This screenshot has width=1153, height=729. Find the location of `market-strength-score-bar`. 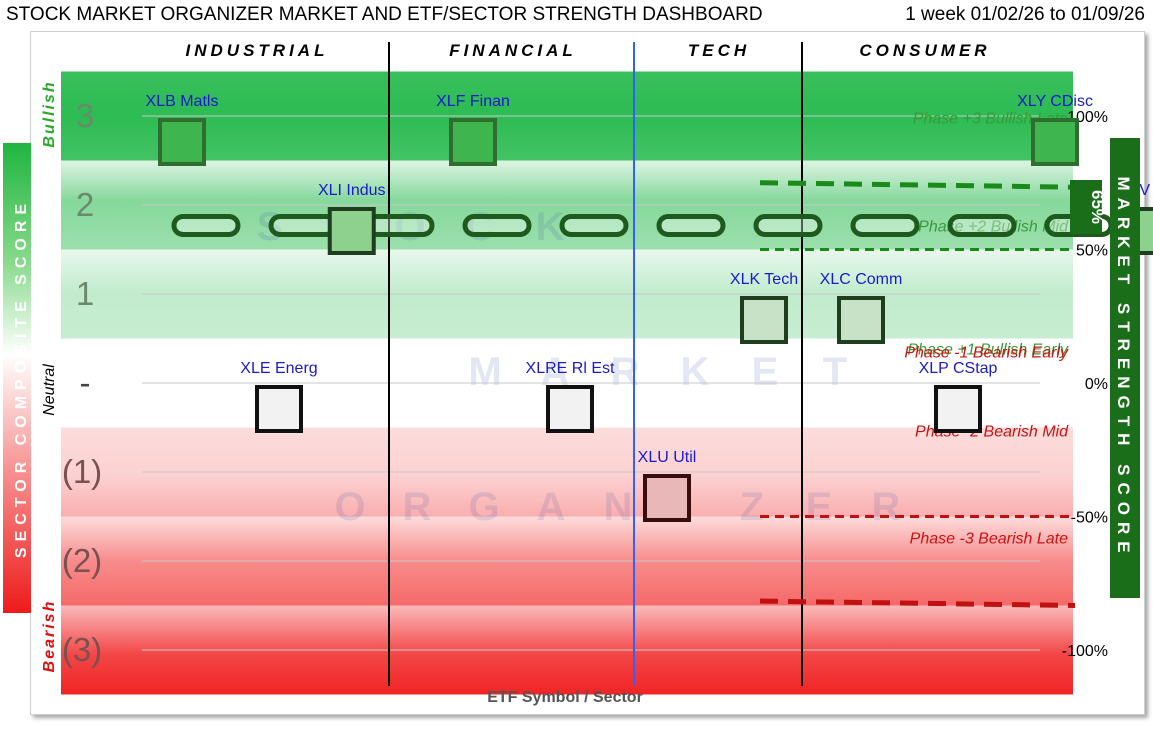

market-strength-score-bar is located at coordinates (1125, 368).